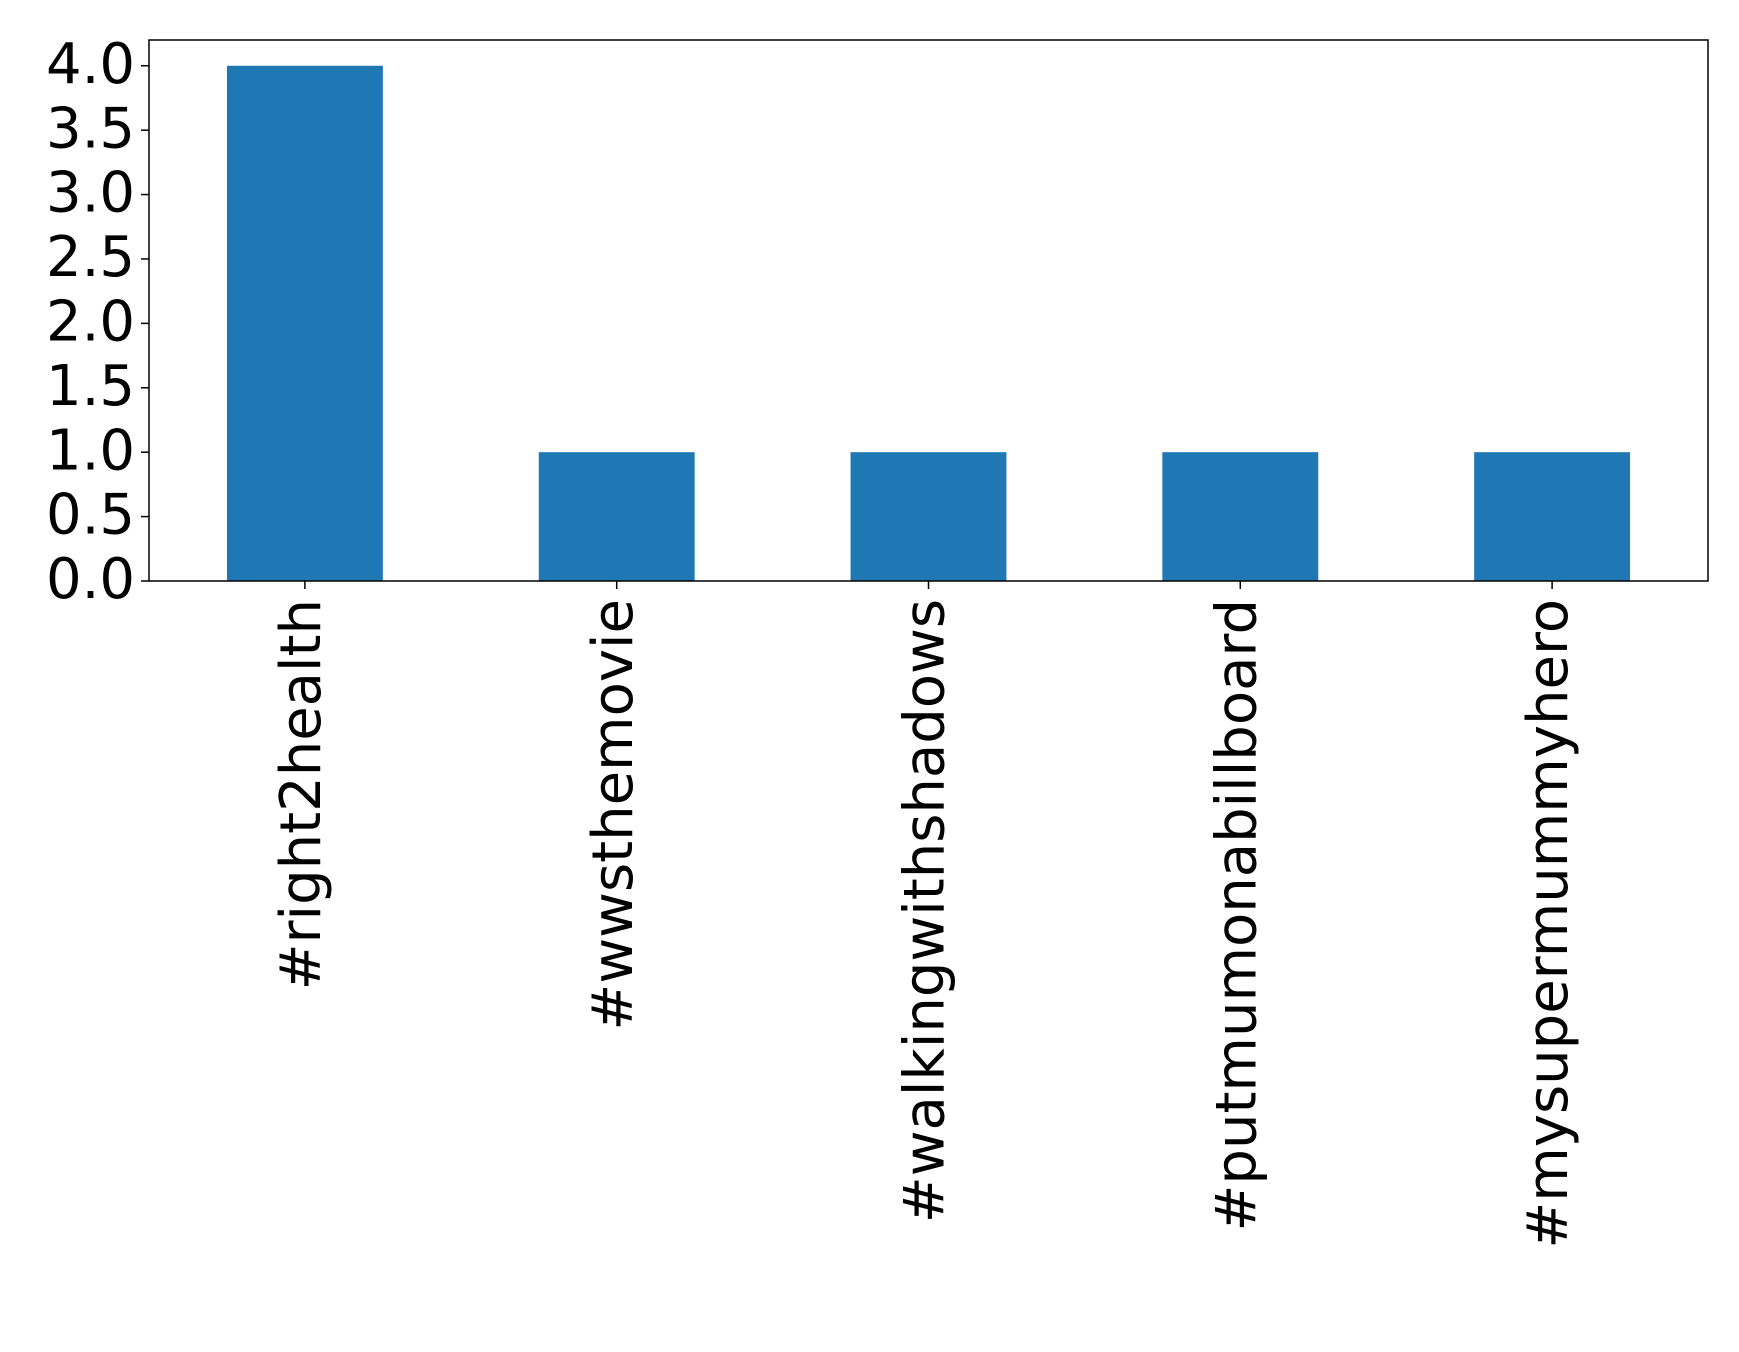 This screenshot has height=1352, width=1739. I want to click on y-tick-label: 3.5, so click(90, 128).